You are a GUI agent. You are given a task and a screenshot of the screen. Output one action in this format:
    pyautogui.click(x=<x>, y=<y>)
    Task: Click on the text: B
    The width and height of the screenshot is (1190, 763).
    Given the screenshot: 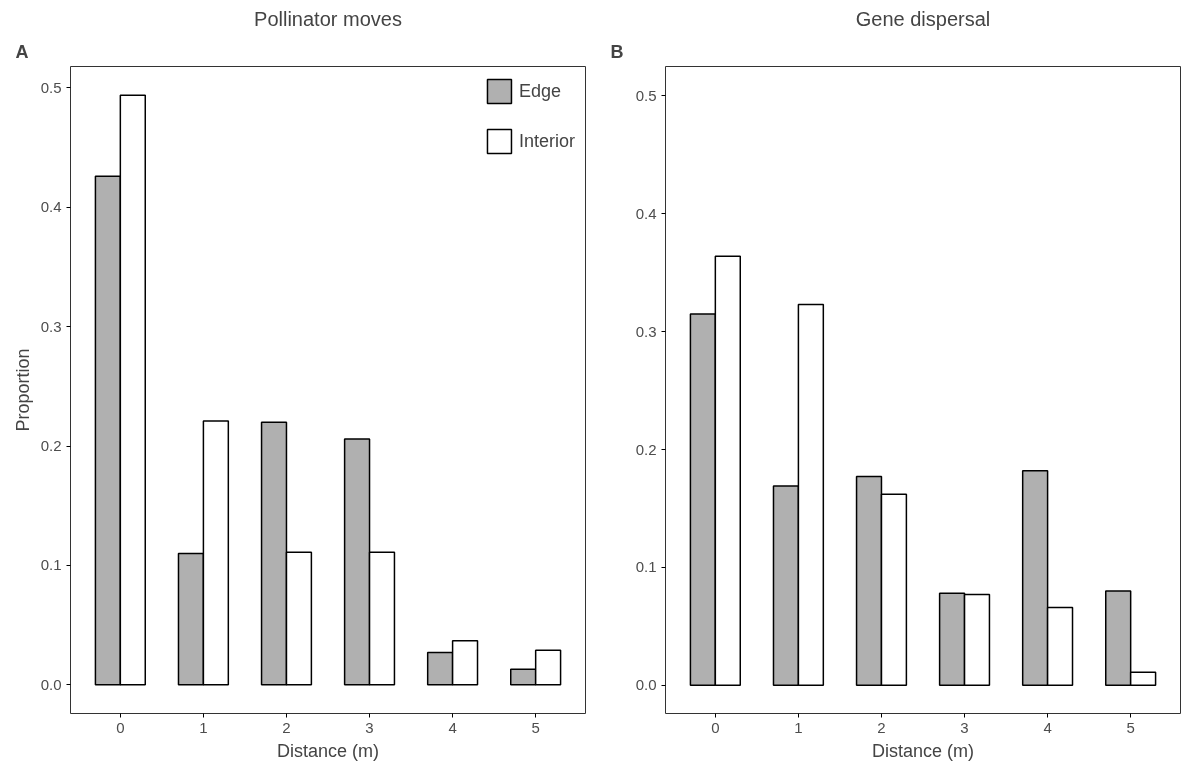 What is the action you would take?
    pyautogui.click(x=617, y=51)
    